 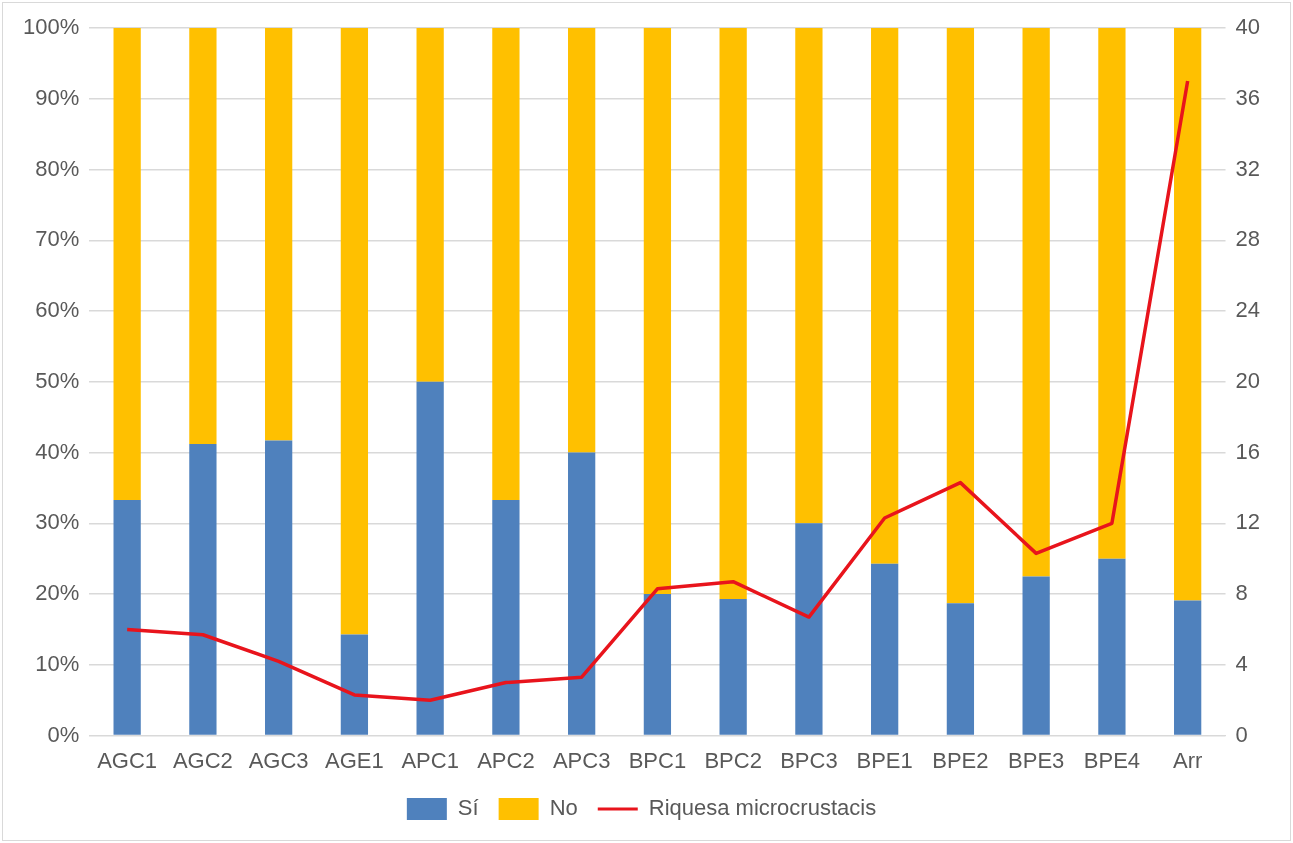 I want to click on x-tick-label: AGC1, so click(x=127, y=760).